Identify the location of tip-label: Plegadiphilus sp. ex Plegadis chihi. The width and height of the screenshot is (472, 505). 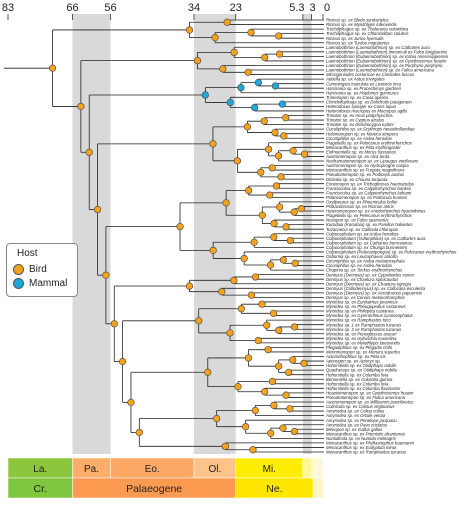
(359, 347).